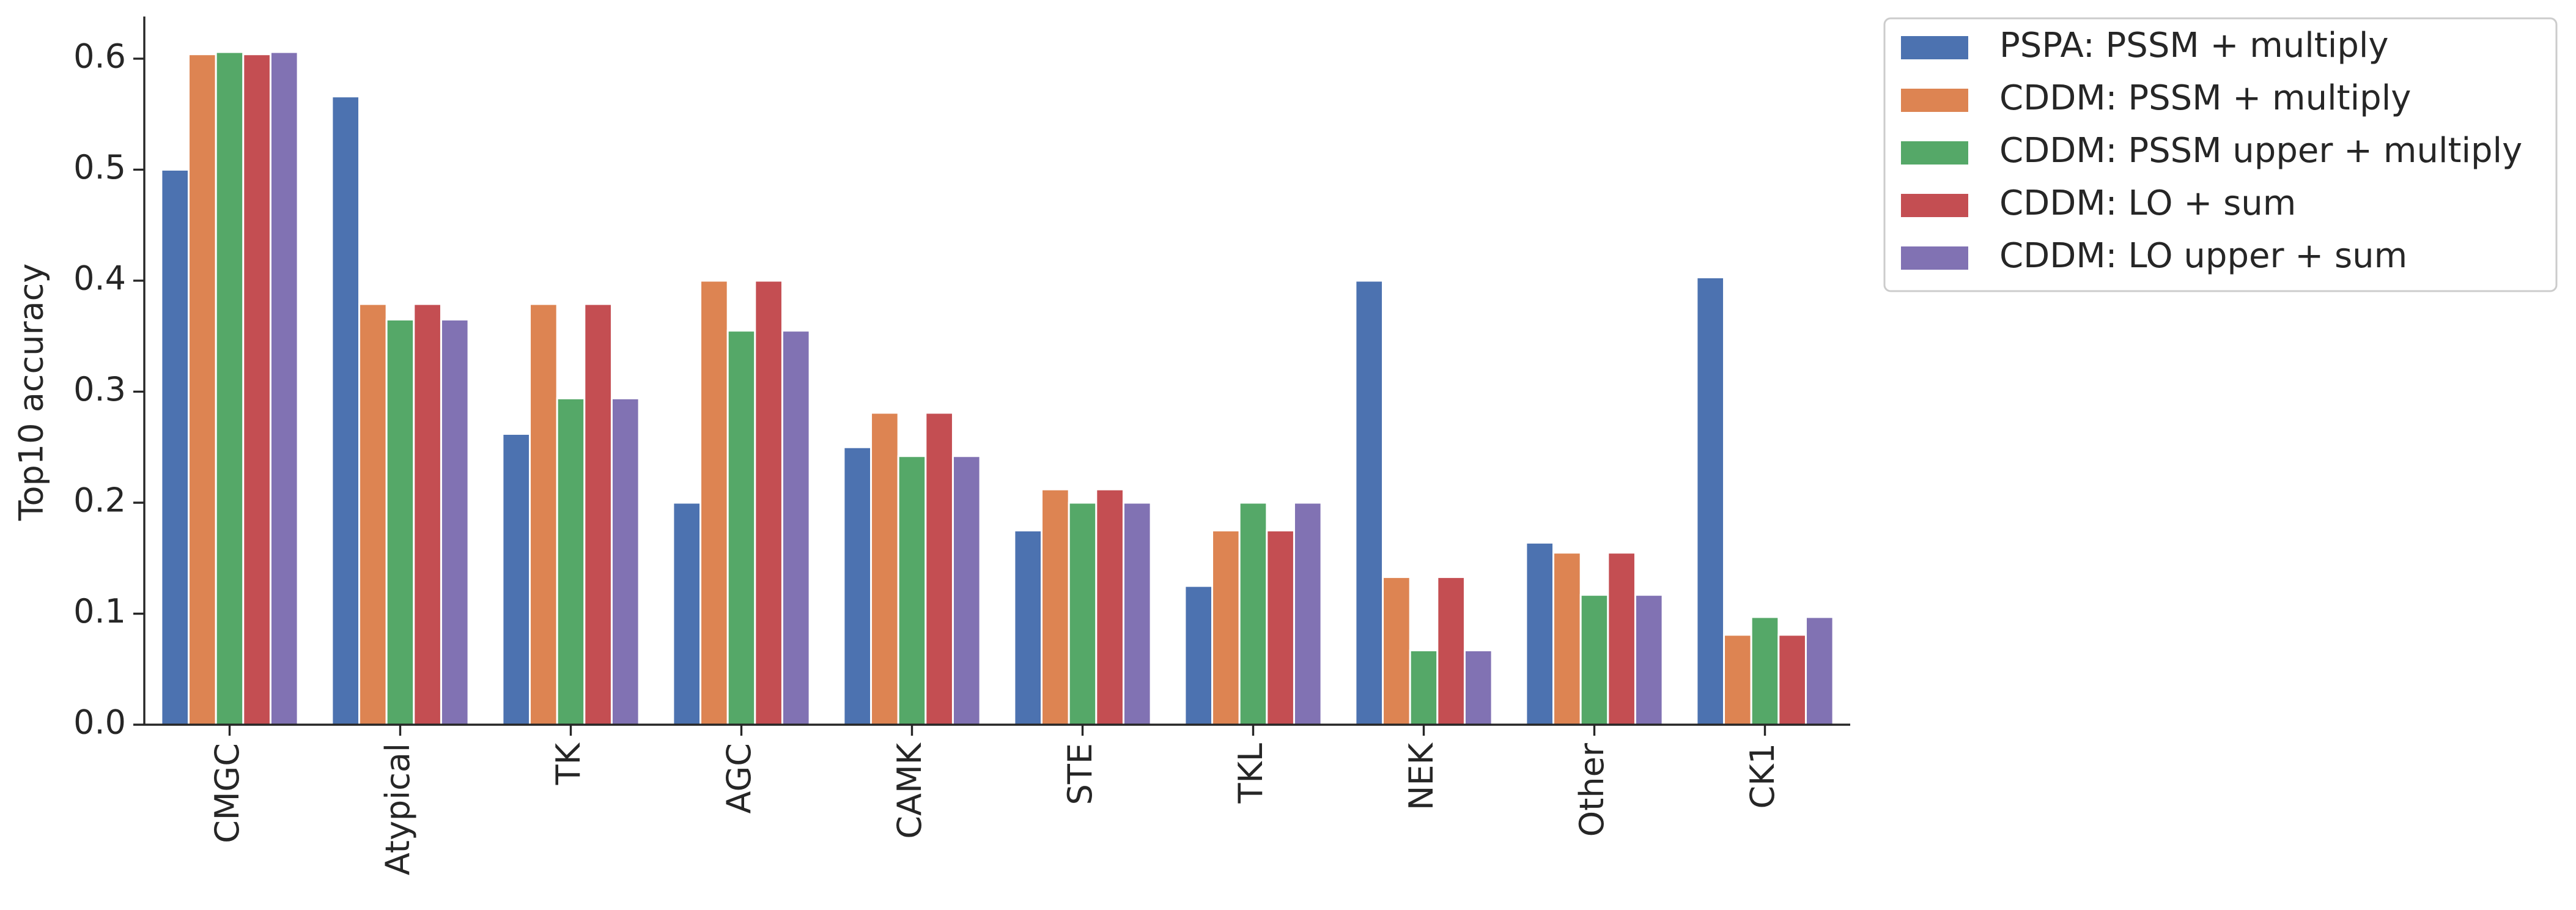  I want to click on legend-frame, so click(2220, 154).